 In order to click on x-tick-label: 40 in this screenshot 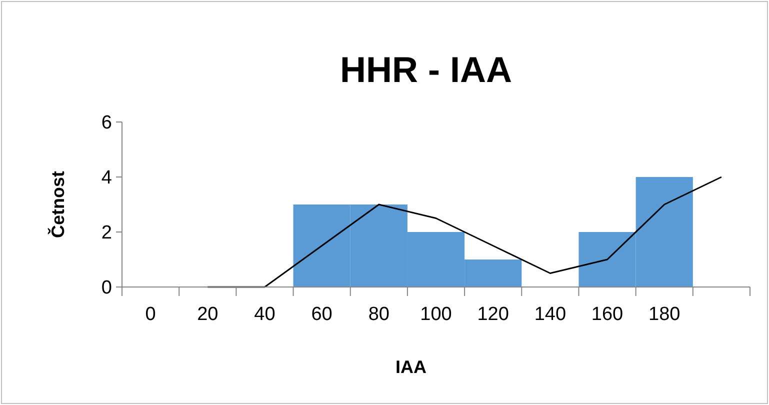, I will do `click(265, 314)`.